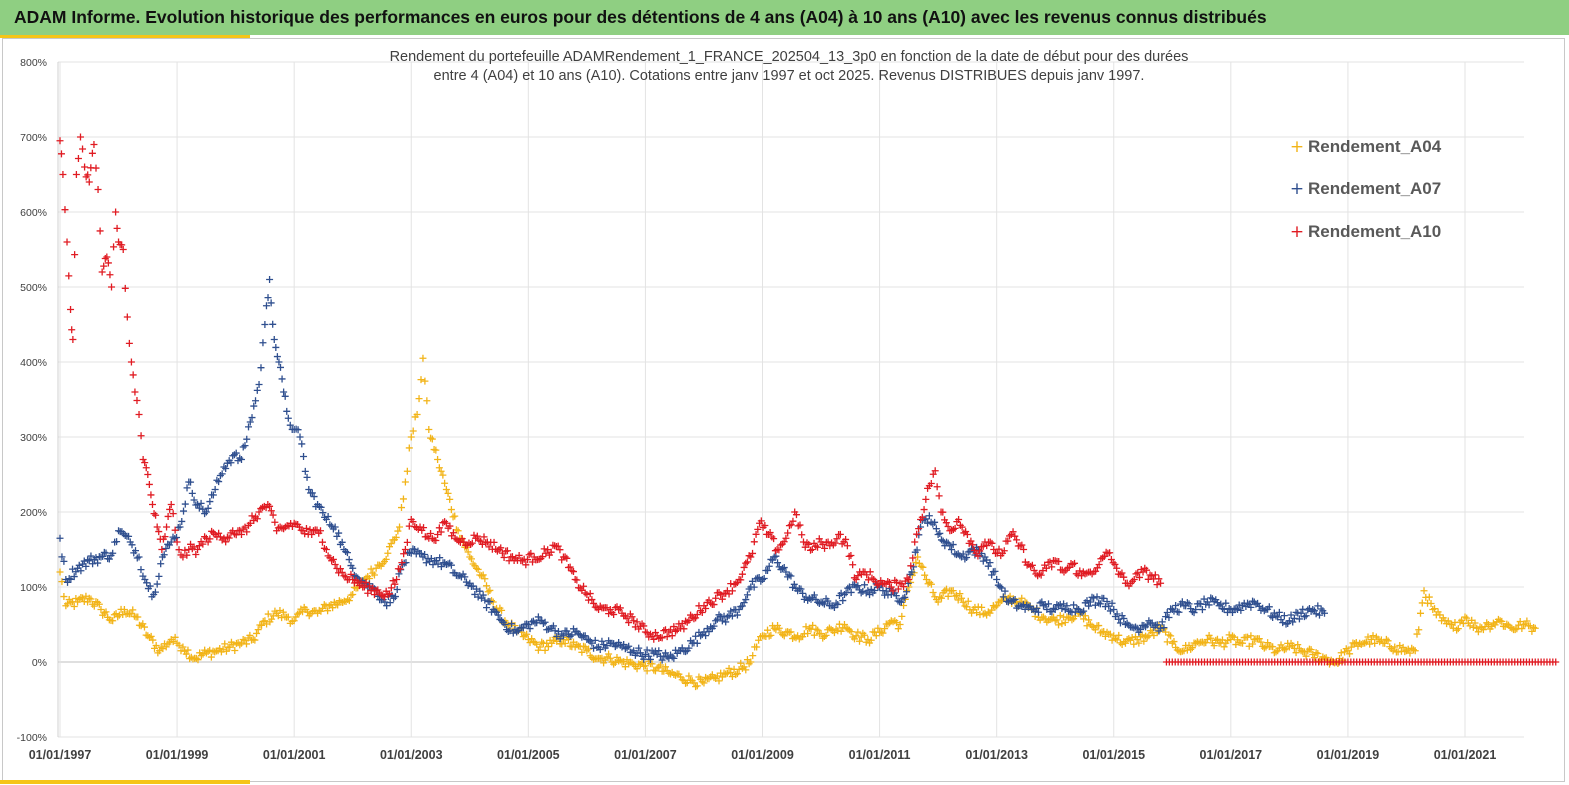  Describe the element at coordinates (762, 755) in the screenshot. I see `x-tick-label: 01/01/2009` at that location.